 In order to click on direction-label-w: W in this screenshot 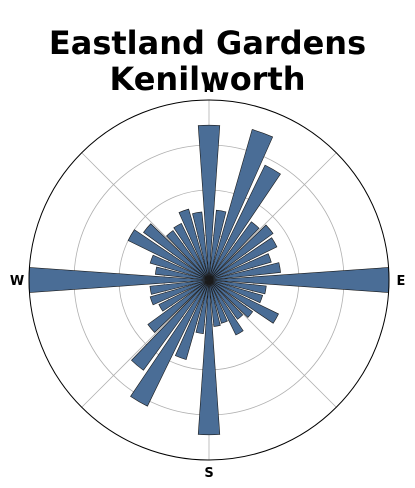, I will do `click(17, 281)`.